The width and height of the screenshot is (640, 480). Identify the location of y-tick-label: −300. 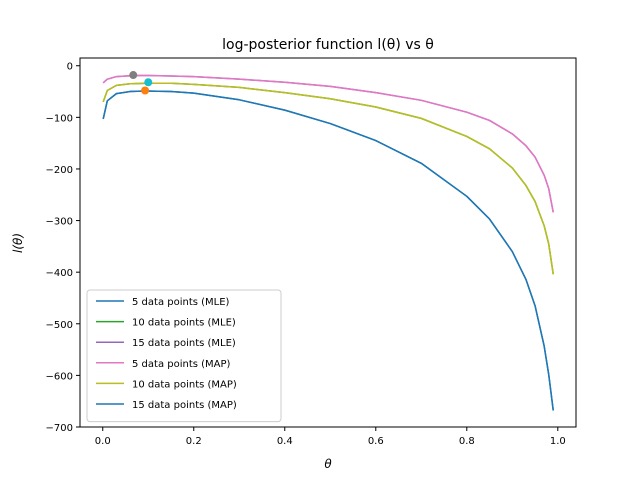
(59, 222).